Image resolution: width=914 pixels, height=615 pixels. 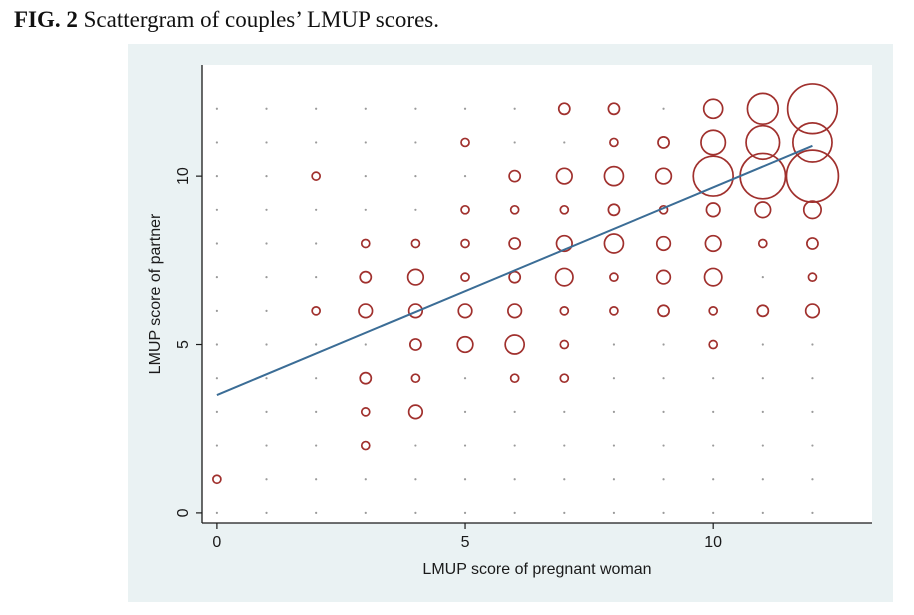 What do you see at coordinates (183, 344) in the screenshot?
I see `y-tick-label: 5` at bounding box center [183, 344].